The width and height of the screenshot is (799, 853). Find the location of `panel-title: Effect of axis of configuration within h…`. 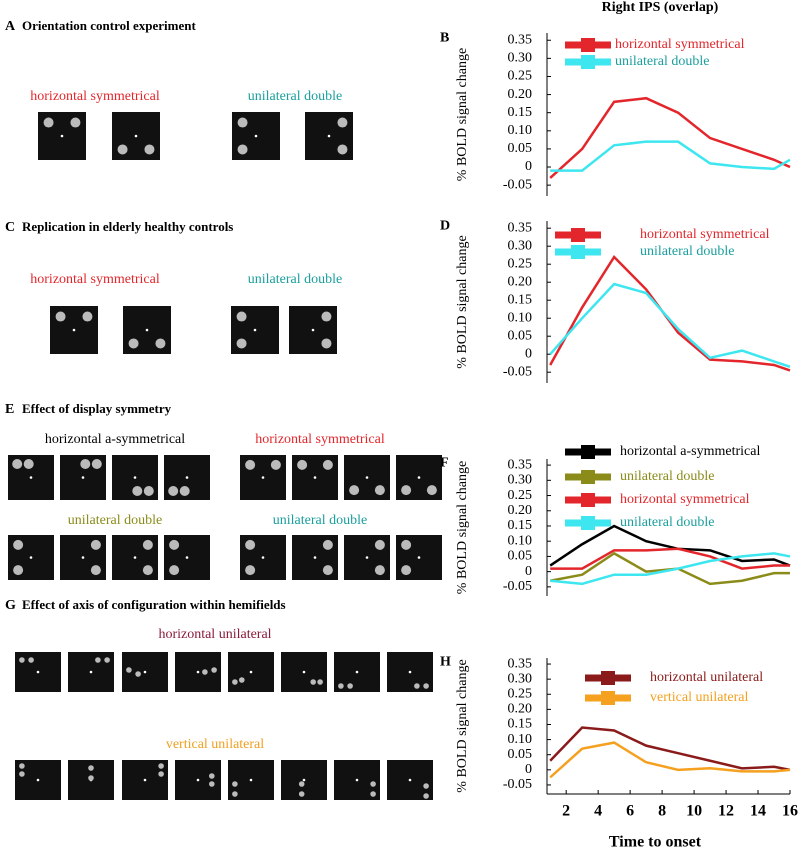

panel-title: Effect of axis of configuration within h… is located at coordinates (154, 604).